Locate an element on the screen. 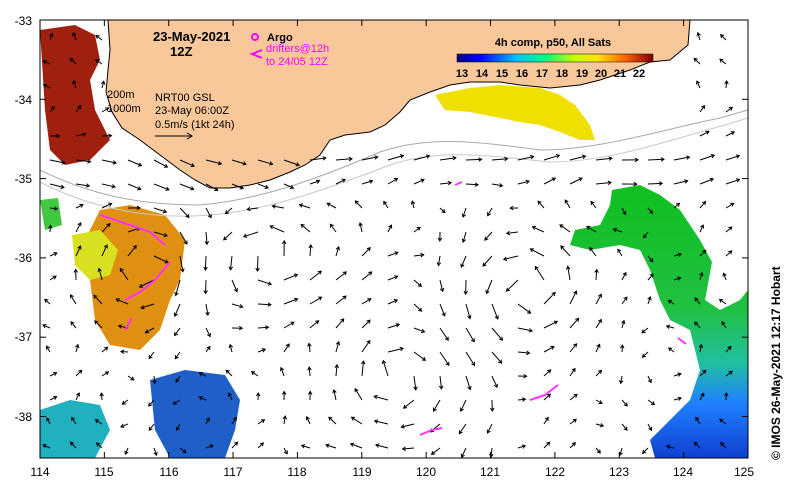 The image size is (790, 492). colorbar-tick: 15 is located at coordinates (502, 74).